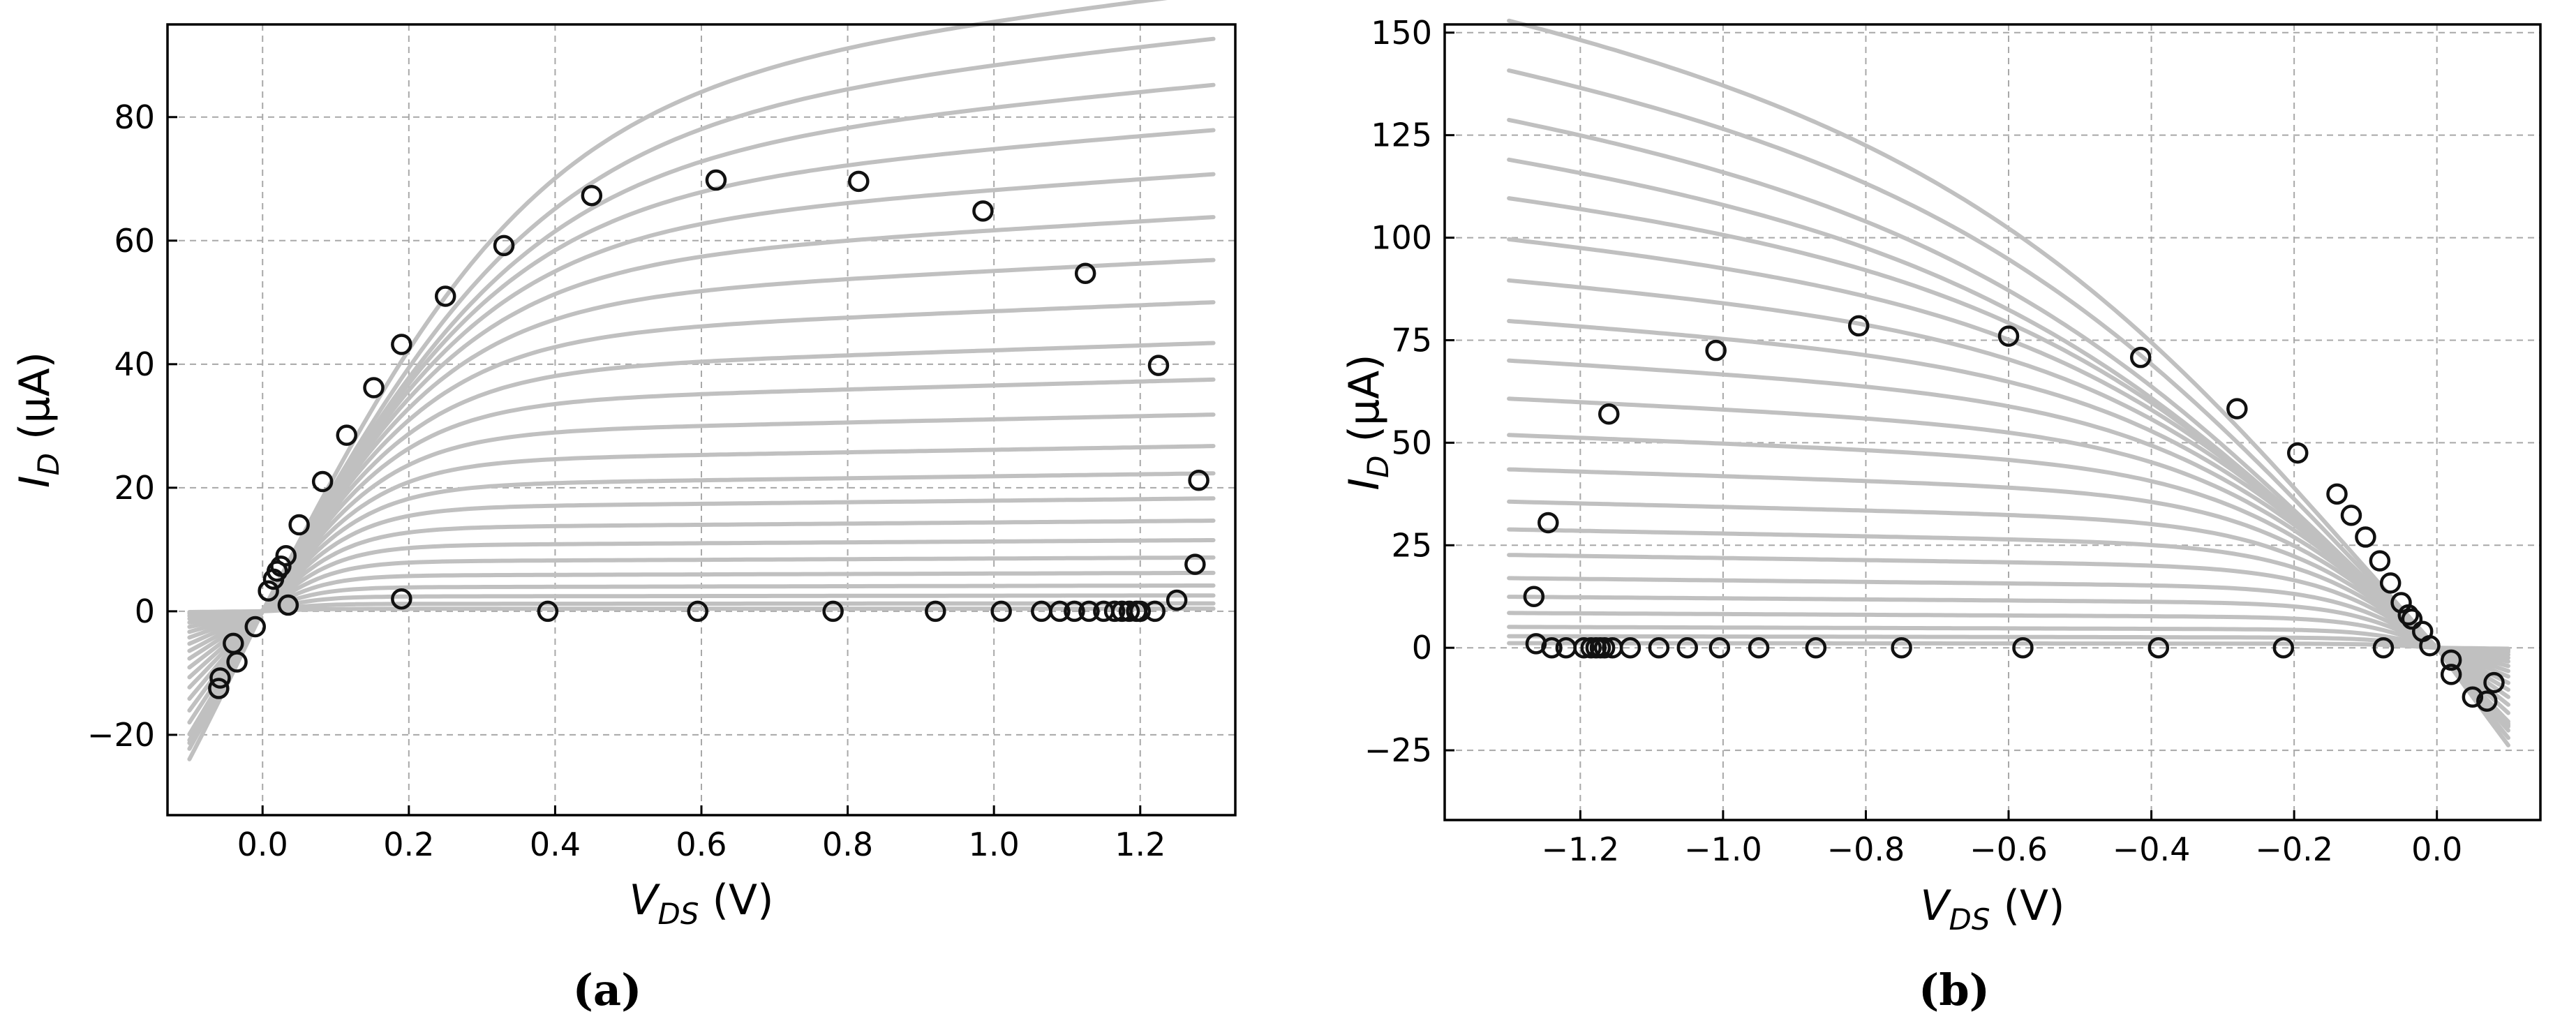 The width and height of the screenshot is (2576, 1028). I want to click on y-tick-label: −20, so click(121, 735).